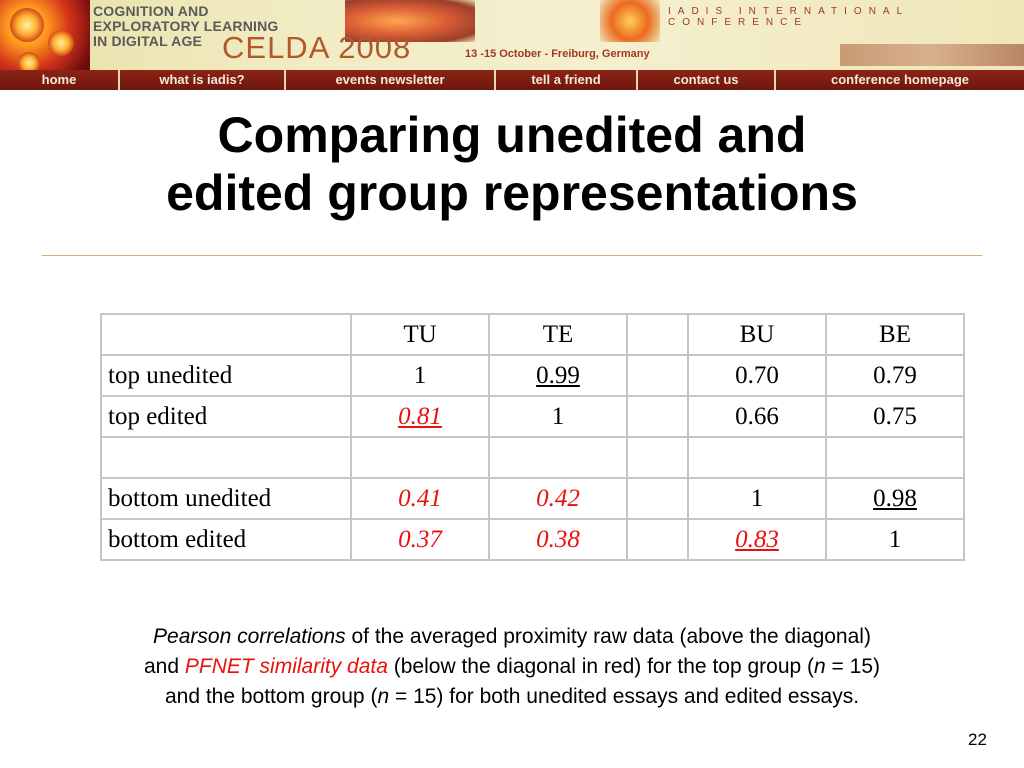 The width and height of the screenshot is (1024, 768). What do you see at coordinates (286, 666) in the screenshot?
I see `caption-pfnet: PFNET similarity data` at bounding box center [286, 666].